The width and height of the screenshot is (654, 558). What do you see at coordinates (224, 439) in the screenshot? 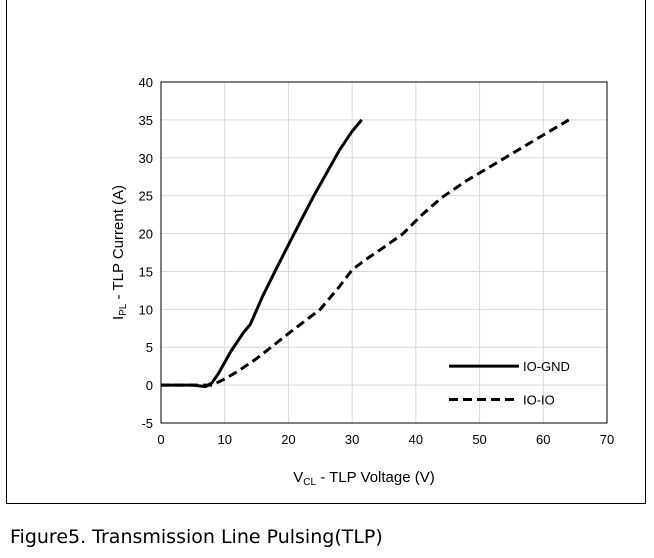
I see `x-tick-label: 10` at bounding box center [224, 439].